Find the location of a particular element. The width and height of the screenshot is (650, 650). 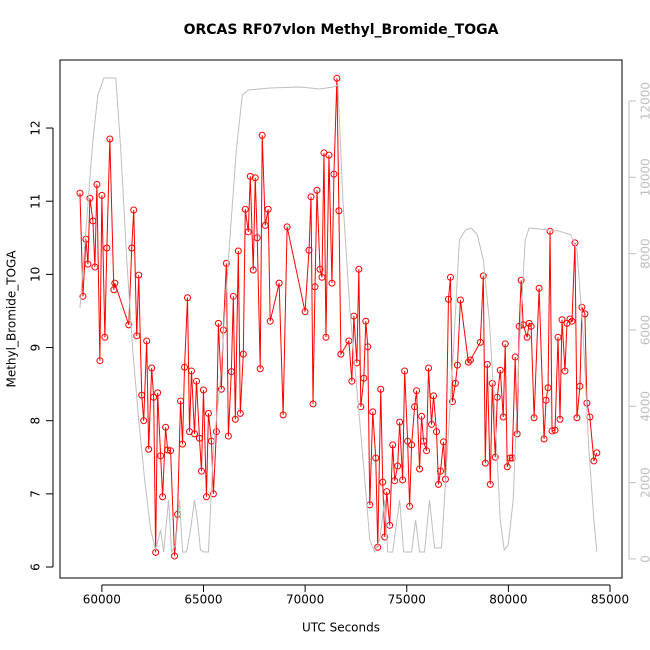

y-tick-label: 7 is located at coordinates (36, 494).